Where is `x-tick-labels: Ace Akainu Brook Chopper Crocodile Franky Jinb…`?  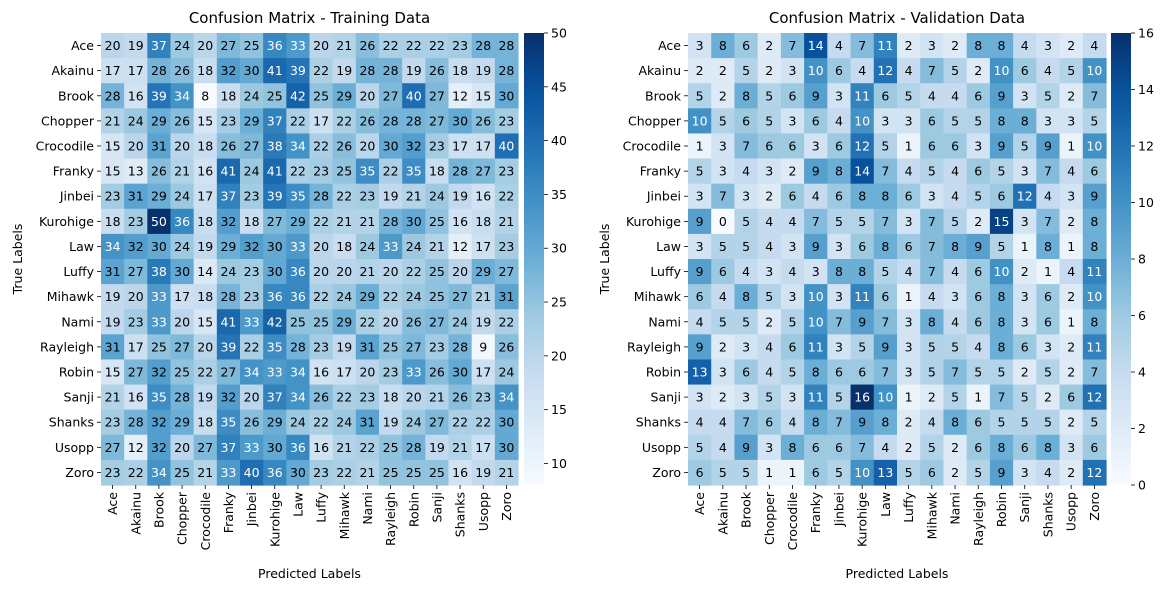 x-tick-labels: Ace Akainu Brook Chopper Crocodile Franky Jinb… is located at coordinates (897, 517).